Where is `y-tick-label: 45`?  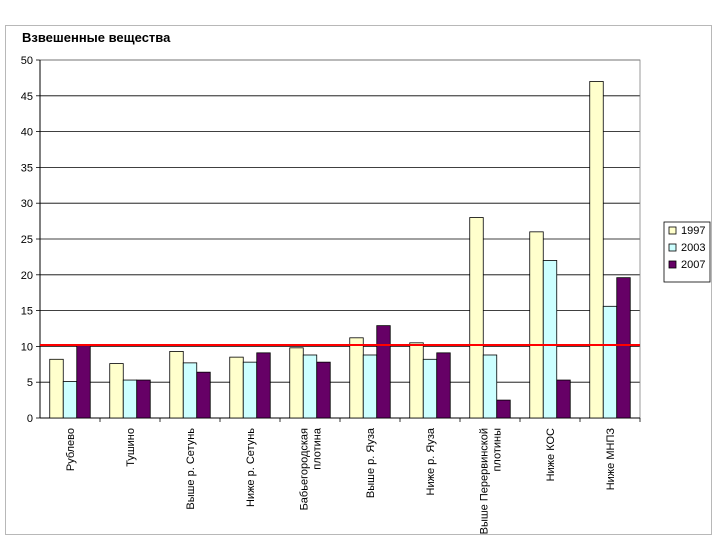
y-tick-label: 45 is located at coordinates (27, 97).